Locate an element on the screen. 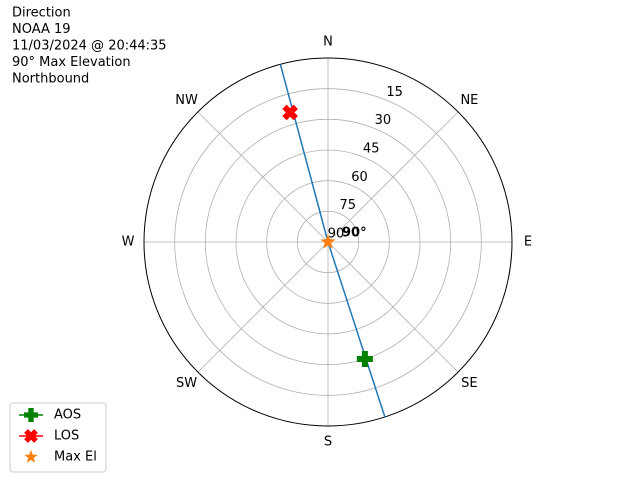 Image resolution: width=640 pixels, height=480 pixels. r-tick-label: 60 is located at coordinates (359, 177).